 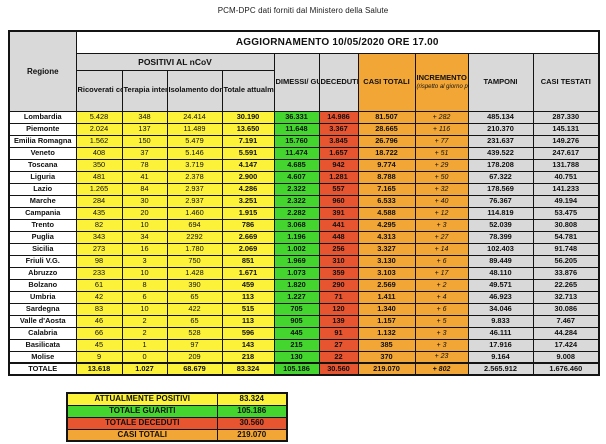 I want to click on cell-isolamento-domiciliare: 2292, so click(x=194, y=237).